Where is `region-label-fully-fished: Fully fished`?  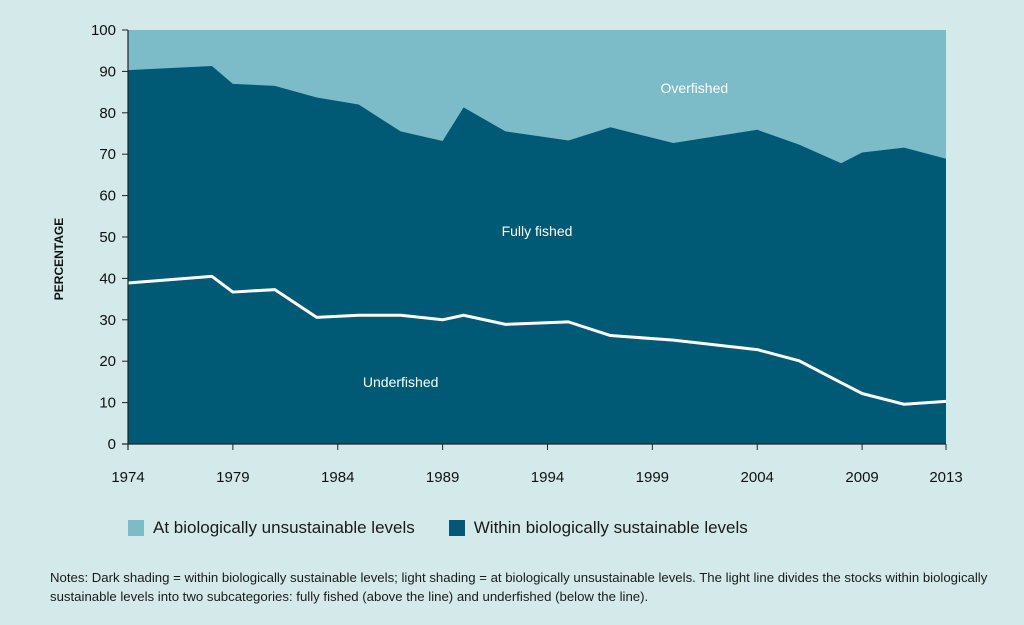
region-label-fully-fished: Fully fished is located at coordinates (537, 231).